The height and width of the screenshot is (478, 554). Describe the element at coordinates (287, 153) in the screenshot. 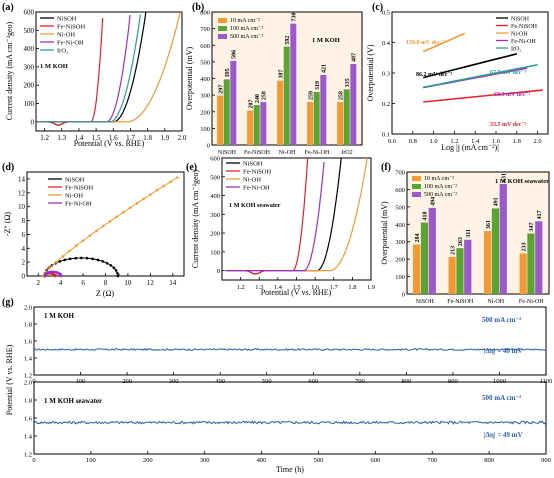

I see `category-label: Ni-OH` at that location.